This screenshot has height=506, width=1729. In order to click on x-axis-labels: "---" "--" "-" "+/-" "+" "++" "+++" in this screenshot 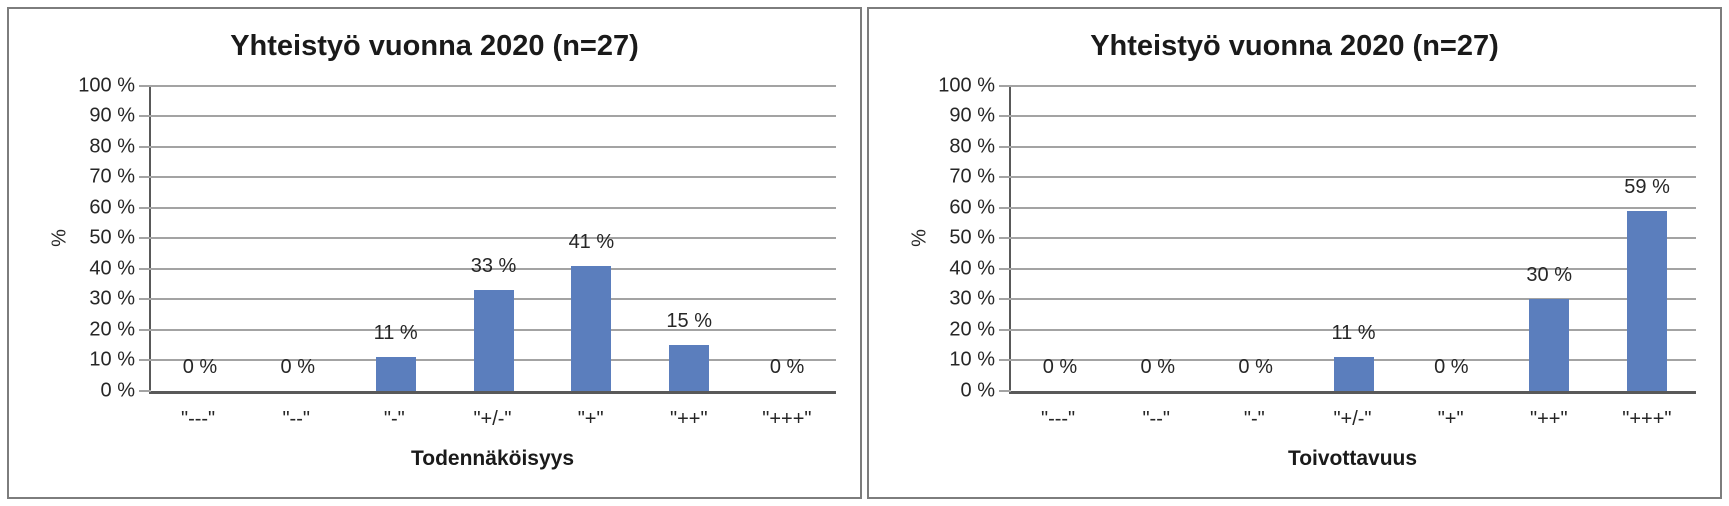, I will do `click(492, 419)`.